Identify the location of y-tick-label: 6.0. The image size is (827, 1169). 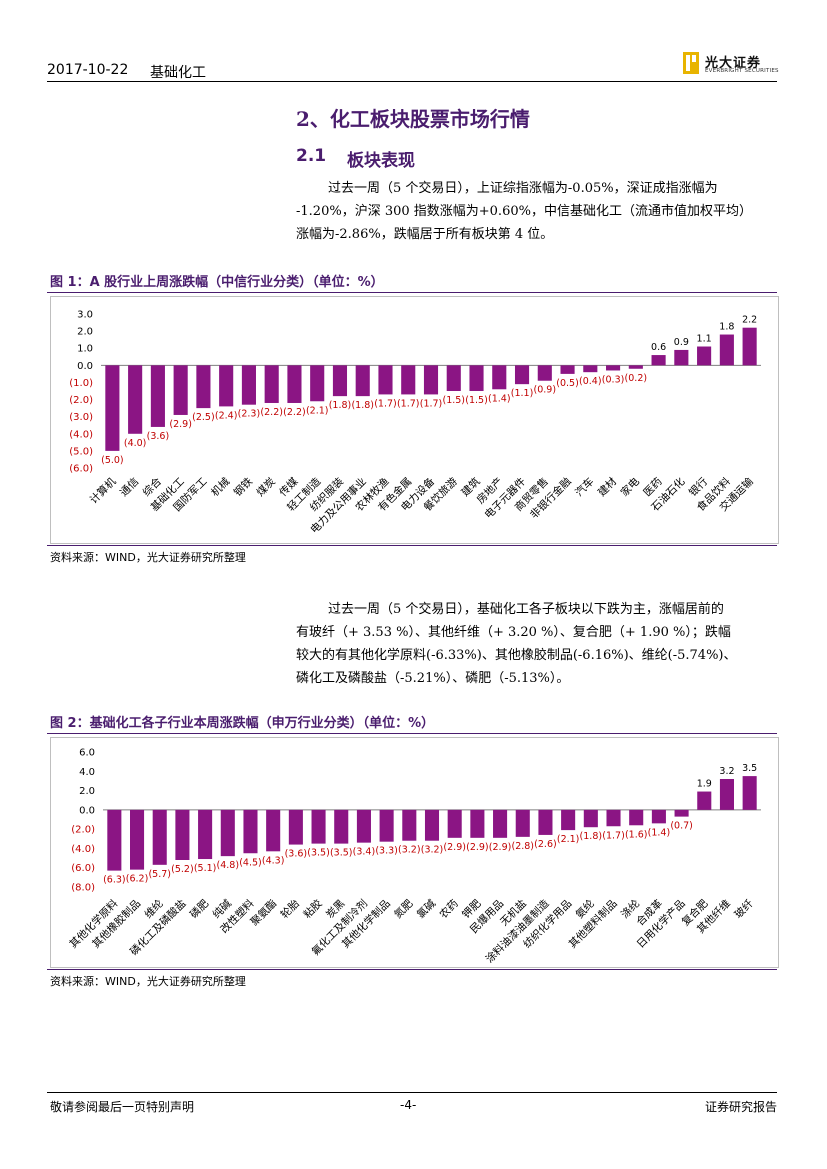
(87, 753).